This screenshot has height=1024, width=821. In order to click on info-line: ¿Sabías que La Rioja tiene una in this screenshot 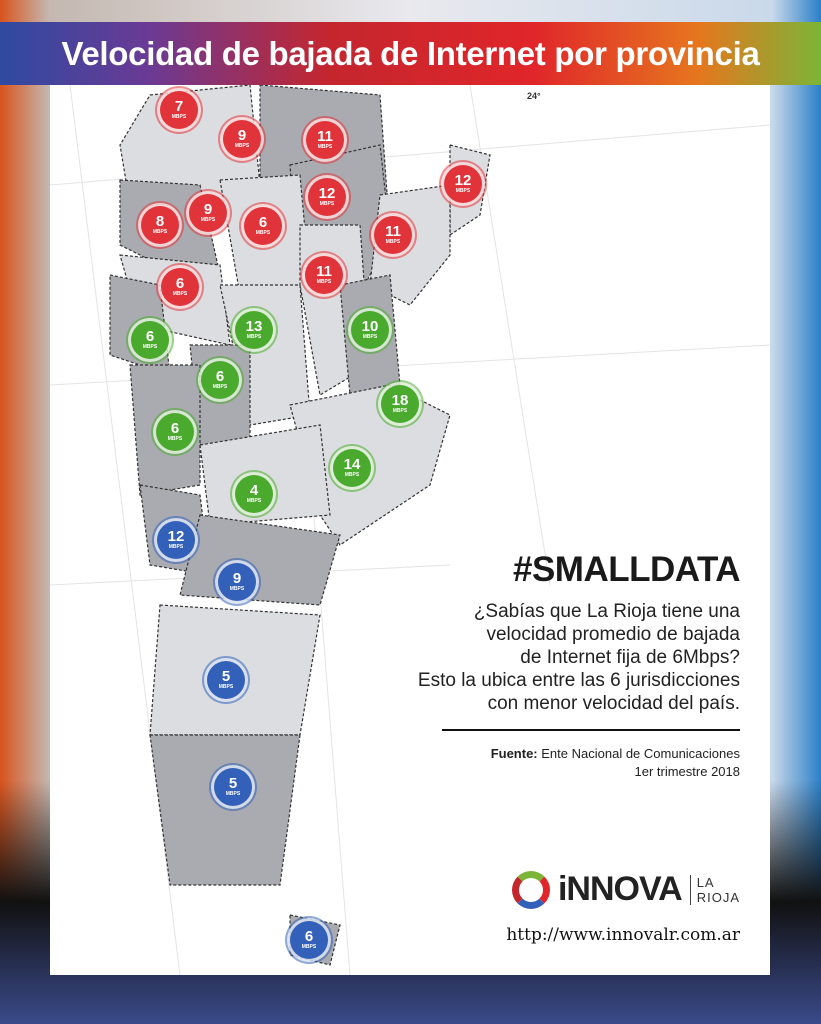, I will do `click(606, 611)`.